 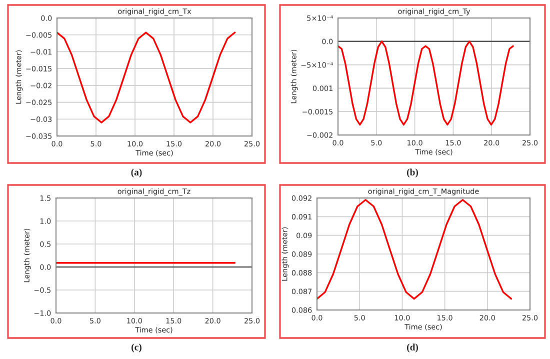 What do you see at coordinates (412, 173) in the screenshot?
I see `text: (b)` at bounding box center [412, 173].